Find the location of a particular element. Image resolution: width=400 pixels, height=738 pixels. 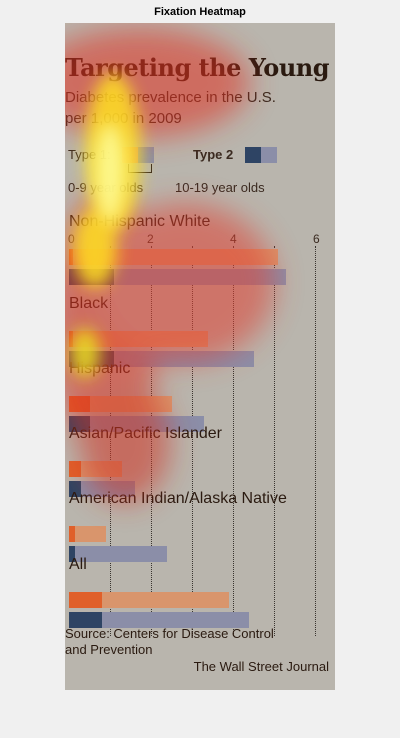

axis-tick-4: 4 is located at coordinates (233, 239).